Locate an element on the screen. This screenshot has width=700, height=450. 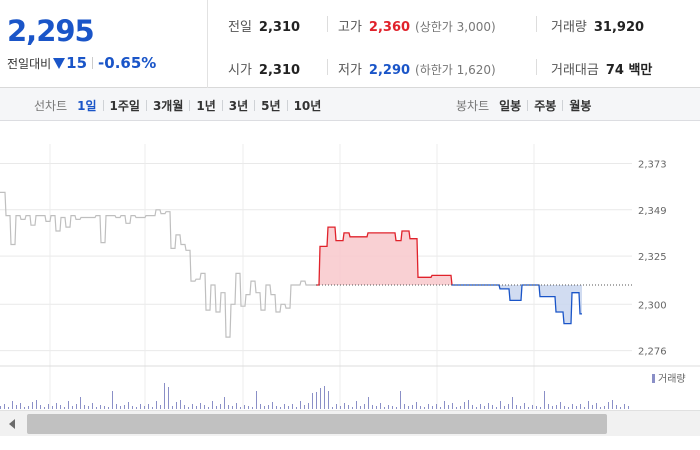
series-line-premarket is located at coordinates (158, 264).